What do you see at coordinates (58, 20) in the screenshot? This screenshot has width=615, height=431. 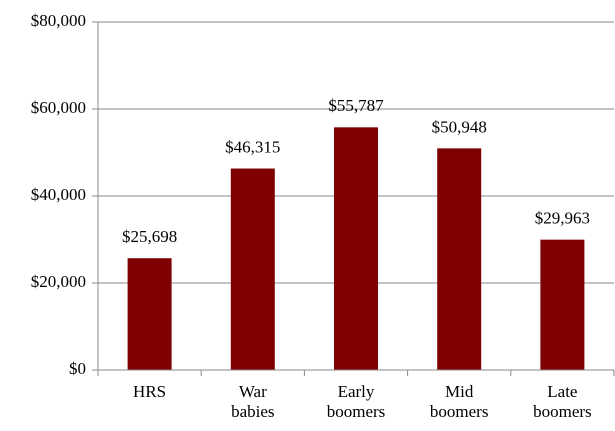 I see `y-tick-label: $80,000` at bounding box center [58, 20].